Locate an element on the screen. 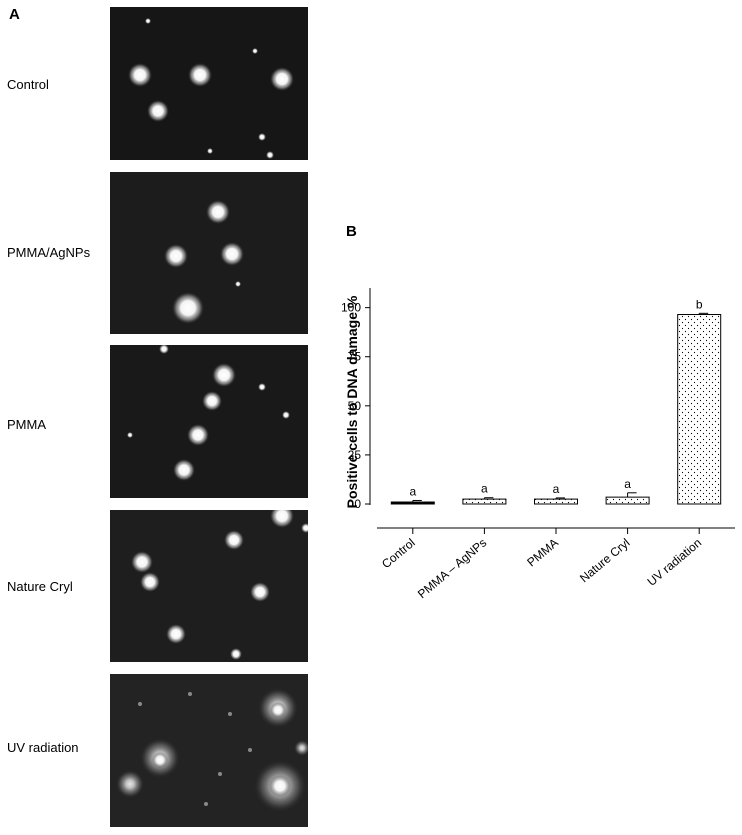  y-axis: 0 25 50 75 100 is located at coordinates (356, 399).